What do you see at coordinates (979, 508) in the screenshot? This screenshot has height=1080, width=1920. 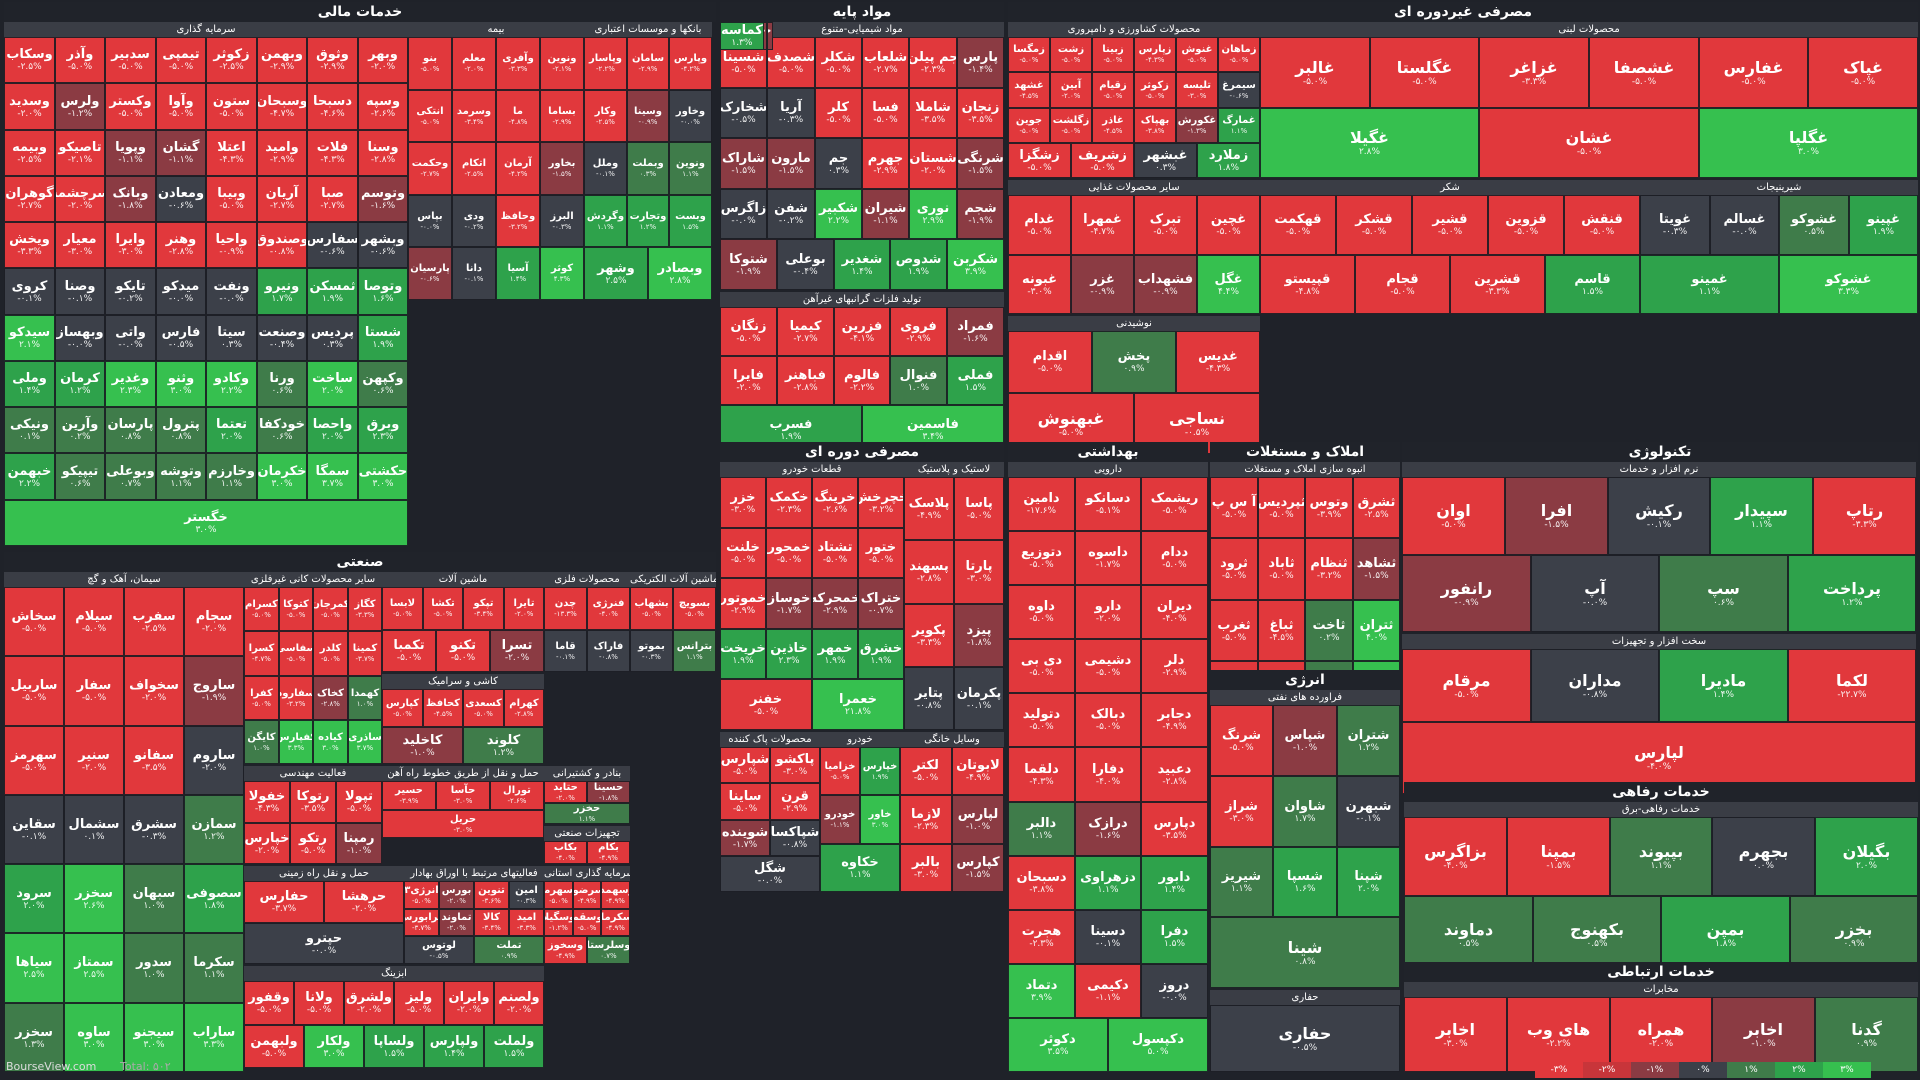 I see `stock-tile: پاسا -۵.۰%` at bounding box center [979, 508].